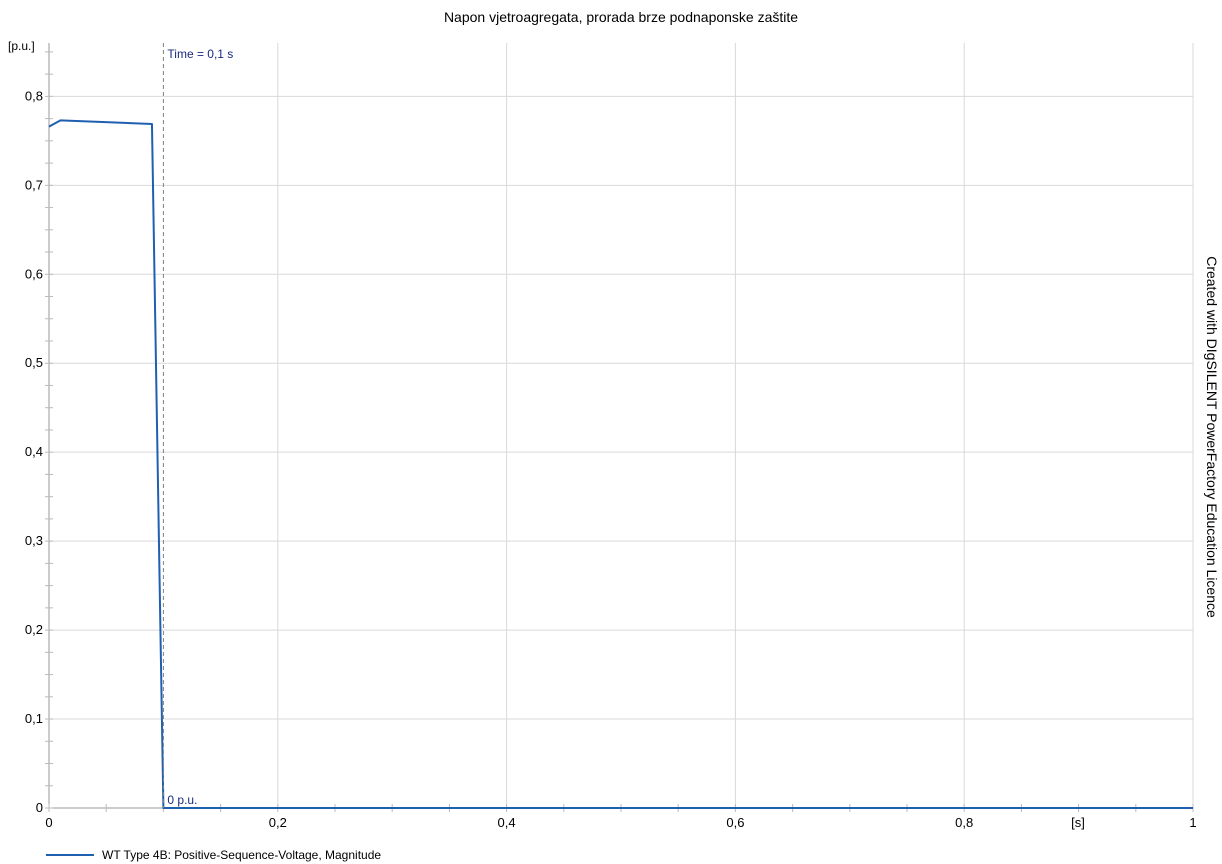 The height and width of the screenshot is (864, 1222). I want to click on x-tick-label: 0,8, so click(964, 822).